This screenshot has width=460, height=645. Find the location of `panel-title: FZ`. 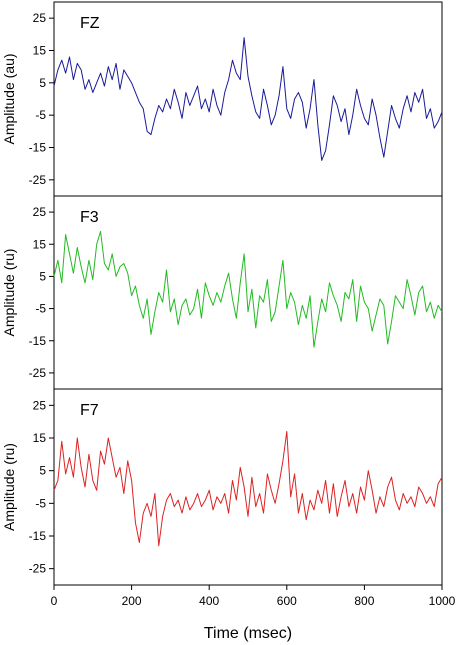

panel-title: FZ is located at coordinates (90, 23).